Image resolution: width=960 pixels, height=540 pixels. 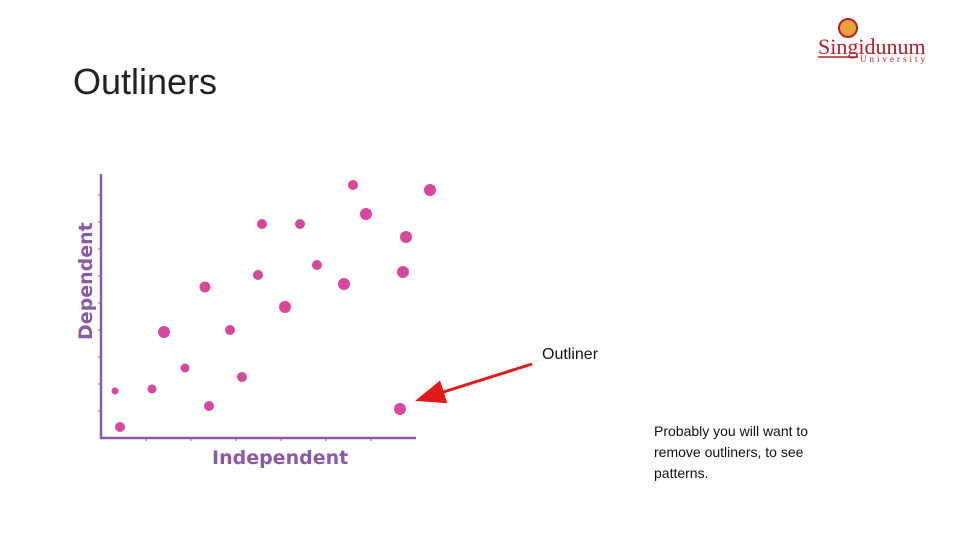 What do you see at coordinates (872, 46) in the screenshot?
I see `logo-name: Singidunum` at bounding box center [872, 46].